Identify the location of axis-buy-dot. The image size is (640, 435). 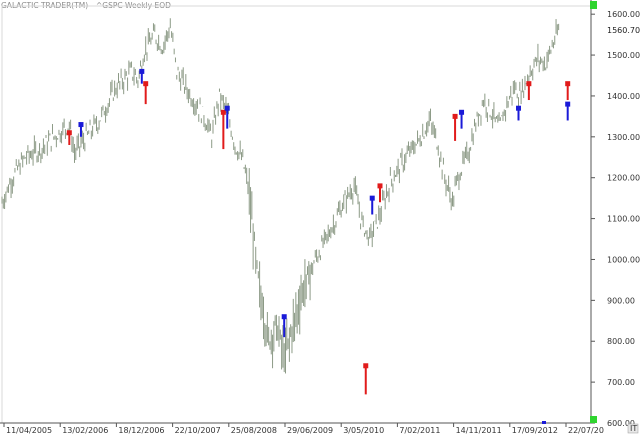
(544, 422).